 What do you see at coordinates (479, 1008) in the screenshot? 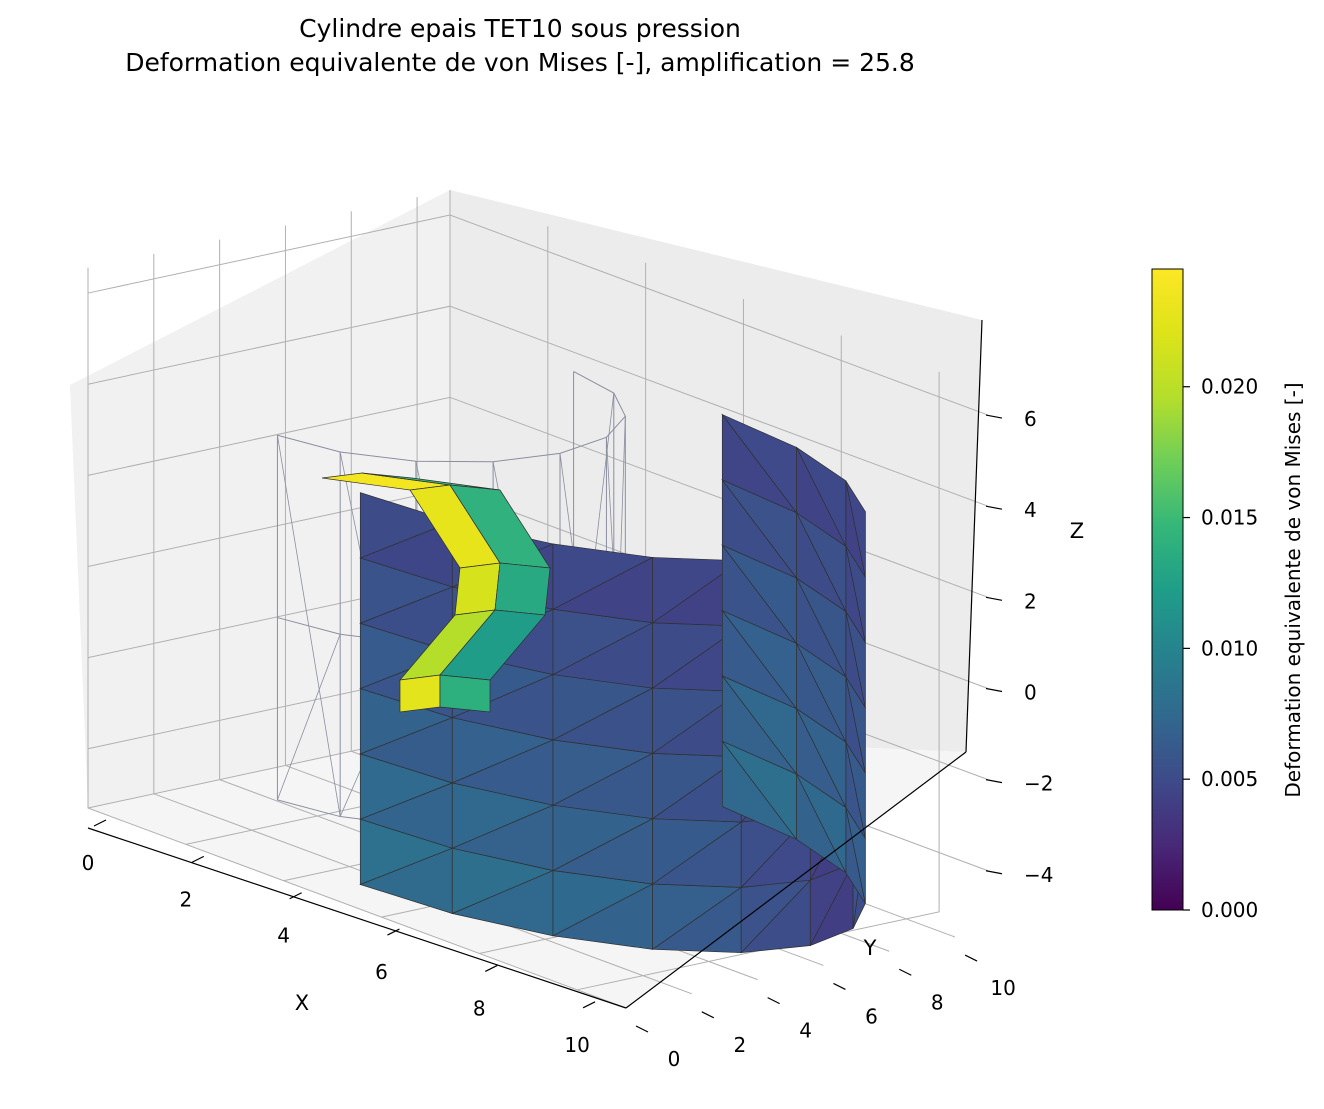
I see `x-tick-label: 8` at bounding box center [479, 1008].